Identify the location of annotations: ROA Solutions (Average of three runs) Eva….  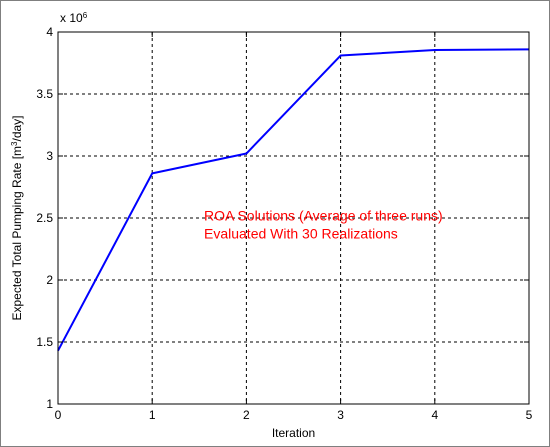
(323, 224).